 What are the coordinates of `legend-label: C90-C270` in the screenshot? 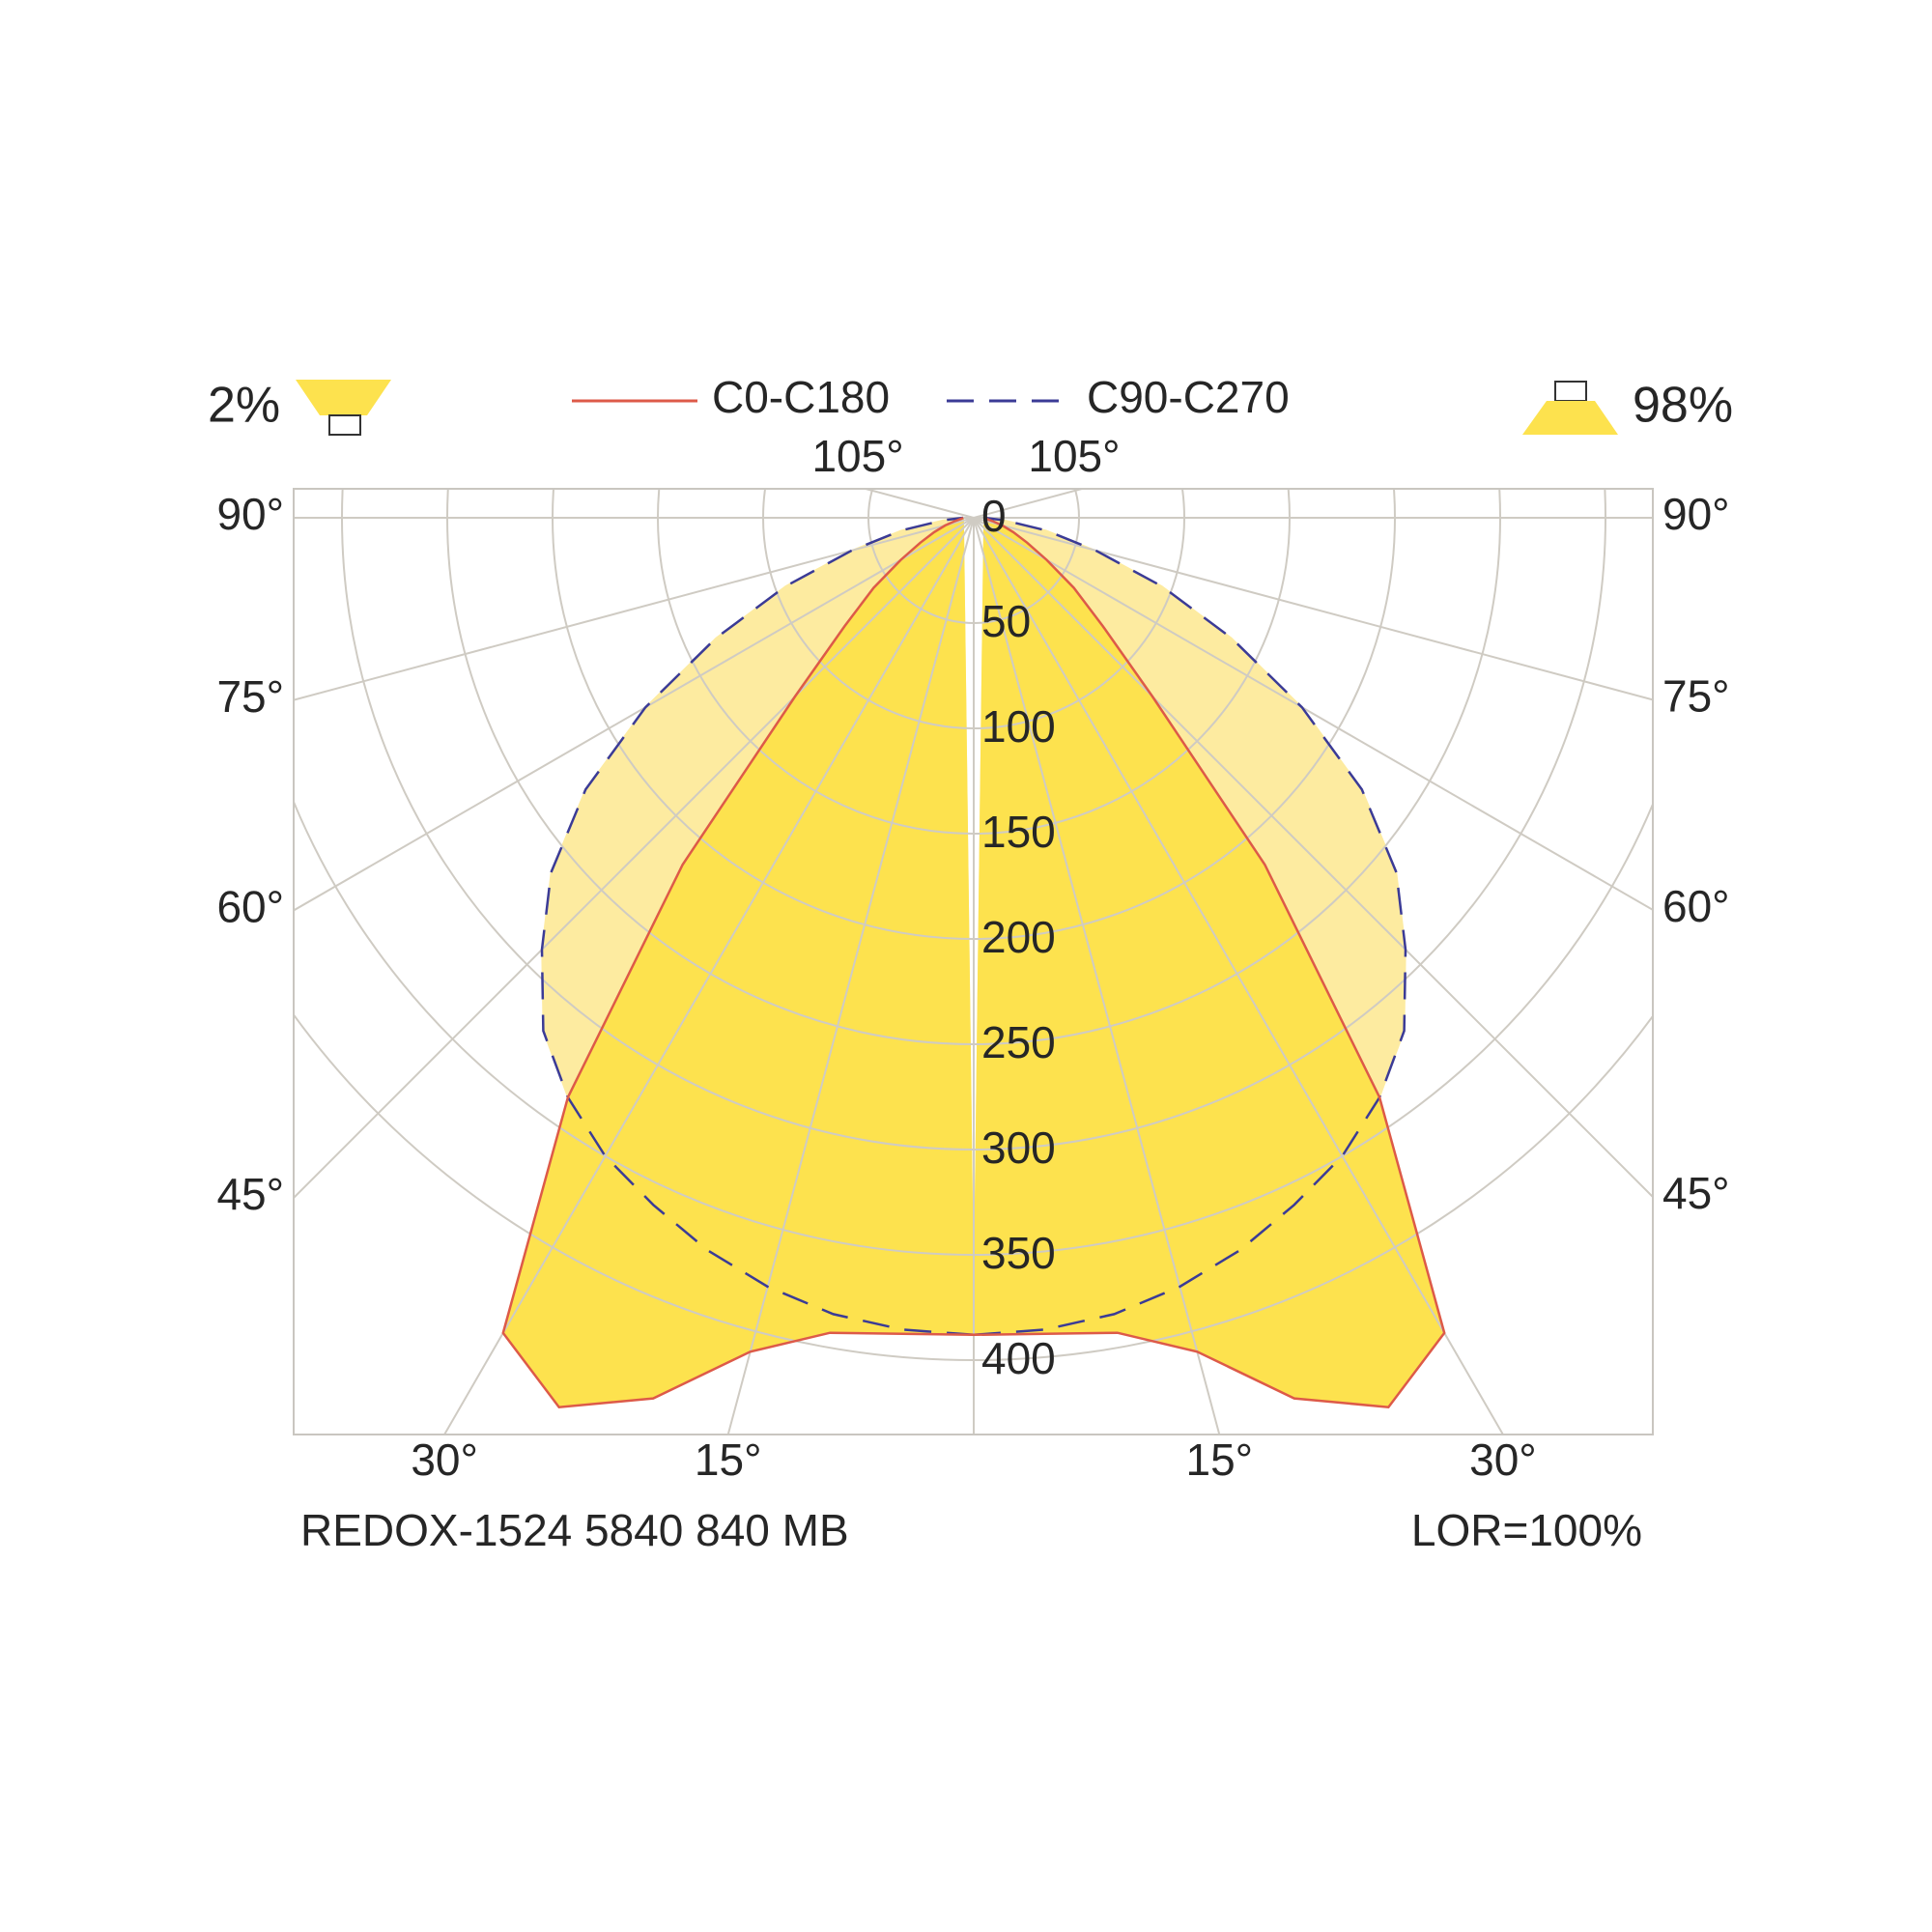 It's located at (1188, 397).